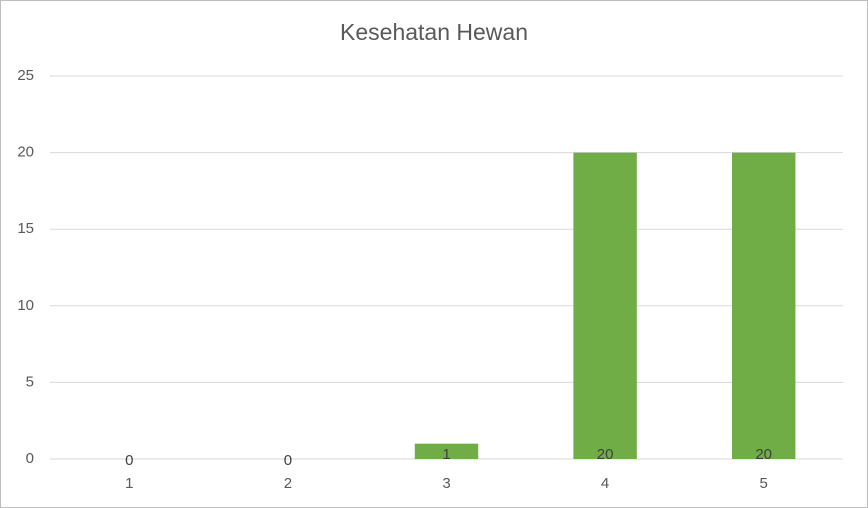 The image size is (868, 508). Describe the element at coordinates (764, 483) in the screenshot. I see `x-tick-label: 5` at that location.